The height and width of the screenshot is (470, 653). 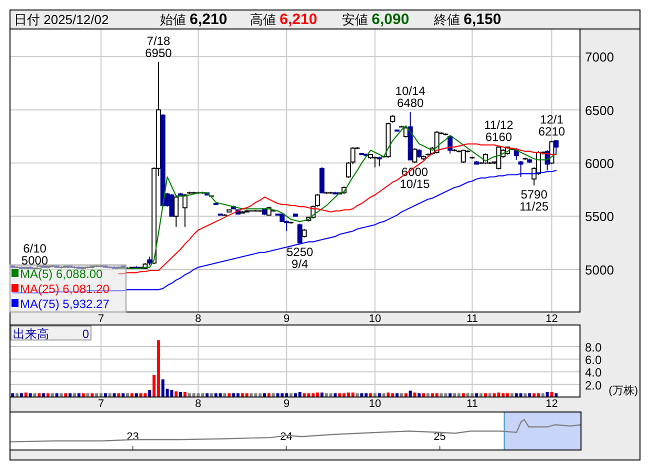 What do you see at coordinates (65, 289) in the screenshot?
I see `legend-label: MA(25) 6,081.20` at bounding box center [65, 289].